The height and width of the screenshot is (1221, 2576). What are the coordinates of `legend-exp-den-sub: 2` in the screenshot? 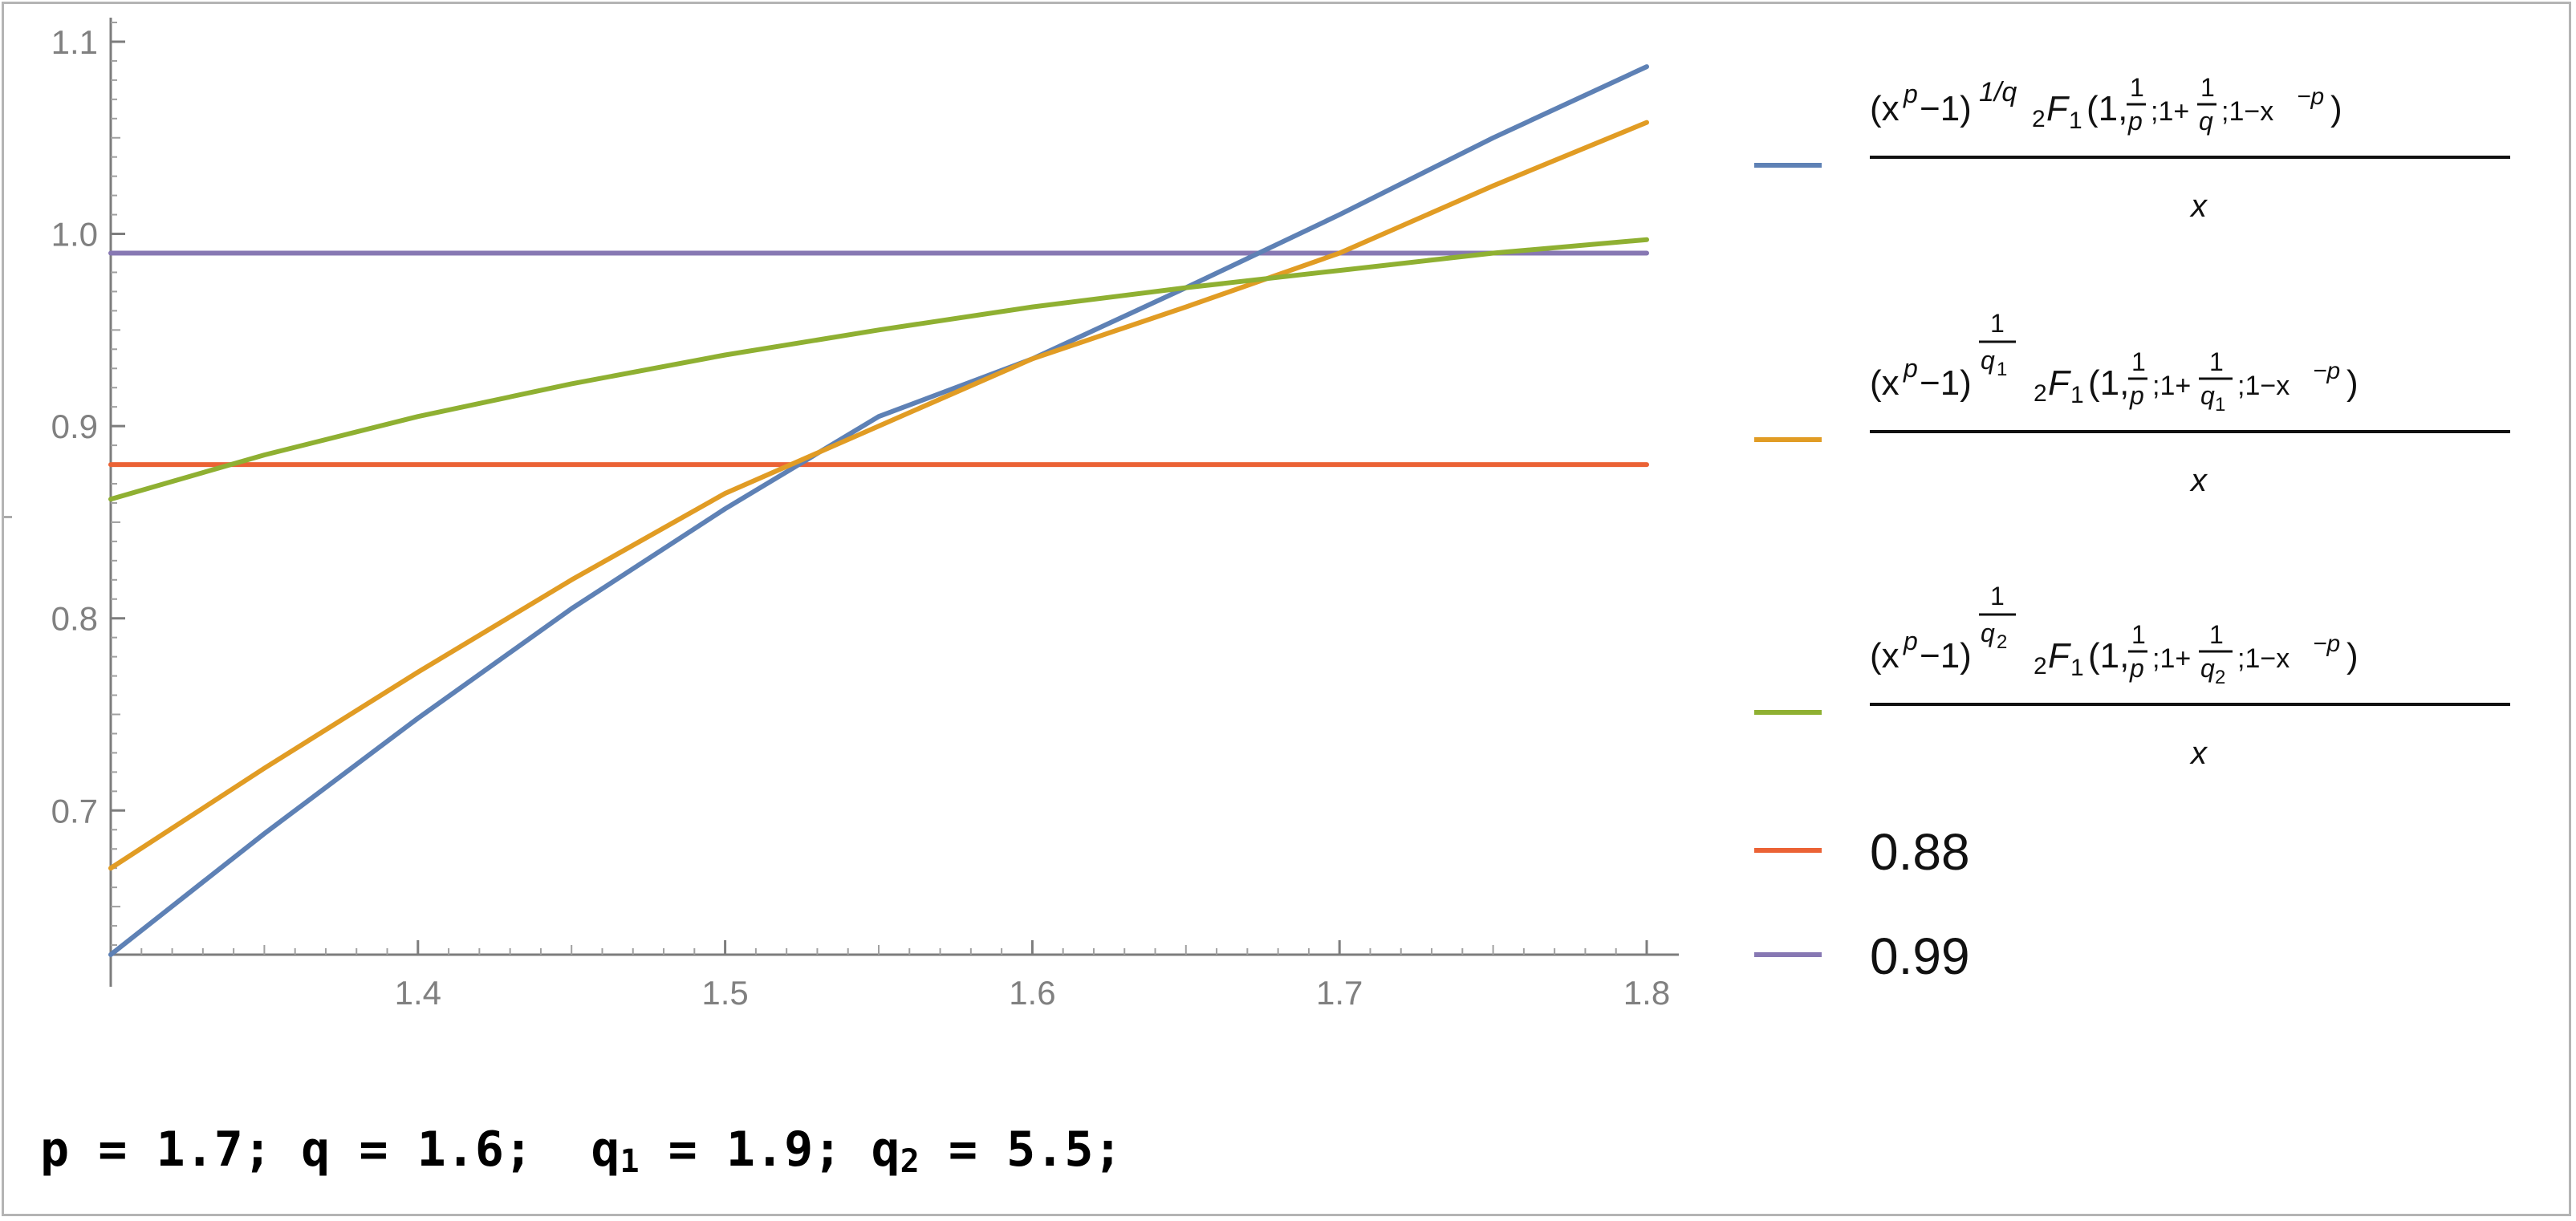 It's located at (2002, 642).